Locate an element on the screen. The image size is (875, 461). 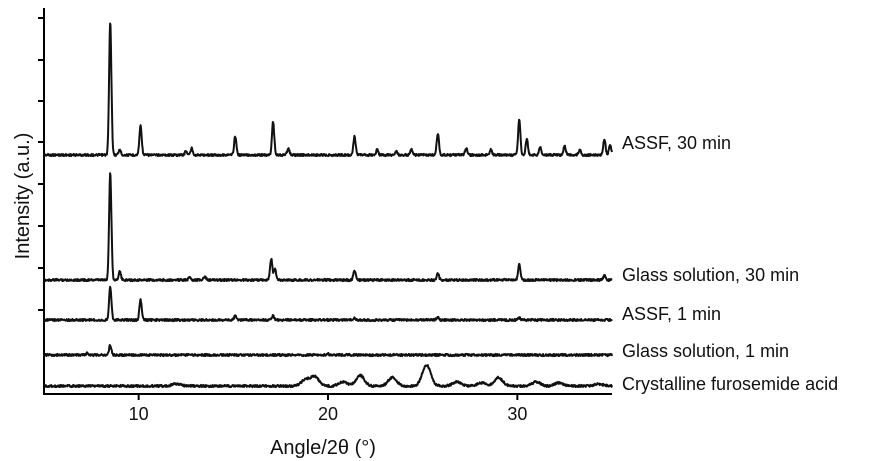
x-tick-label: 30 is located at coordinates (517, 414).